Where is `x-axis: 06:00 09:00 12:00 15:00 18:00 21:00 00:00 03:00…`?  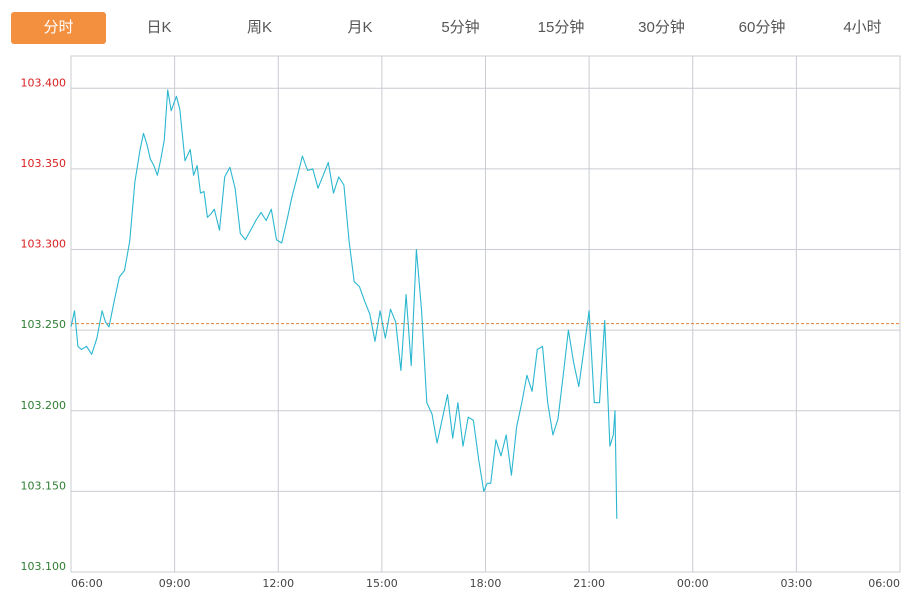 x-axis: 06:00 09:00 12:00 15:00 18:00 21:00 00:00 03:00… is located at coordinates (485, 583).